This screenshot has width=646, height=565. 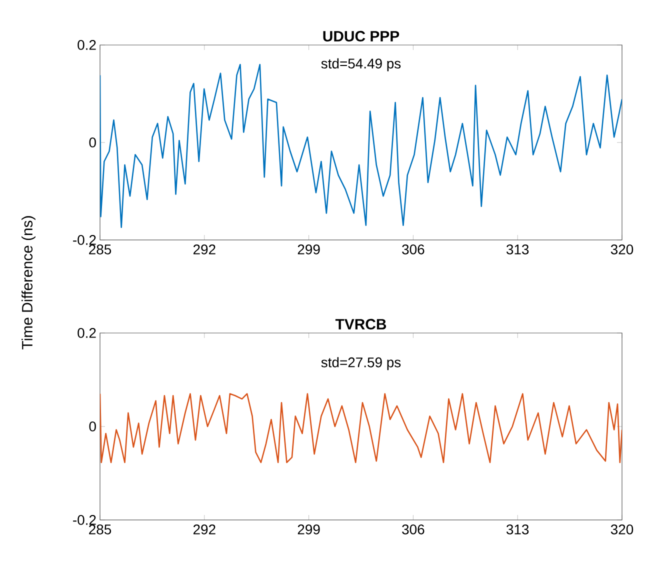 What do you see at coordinates (361, 65) in the screenshot?
I see `annotation: std=54.49 ps` at bounding box center [361, 65].